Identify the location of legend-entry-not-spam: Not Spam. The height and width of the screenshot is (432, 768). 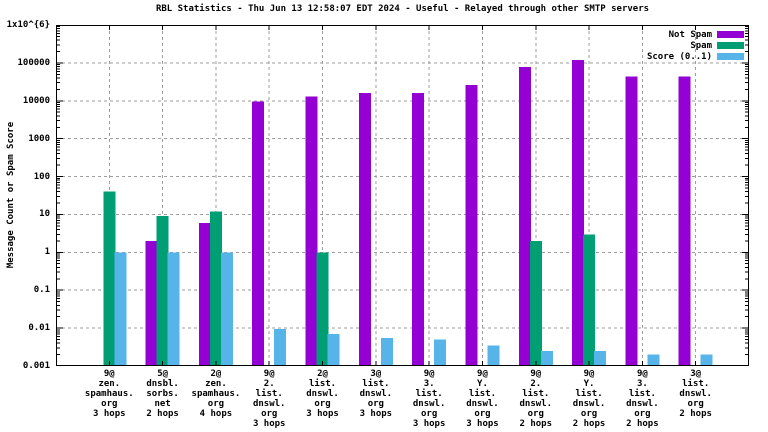
(695, 34).